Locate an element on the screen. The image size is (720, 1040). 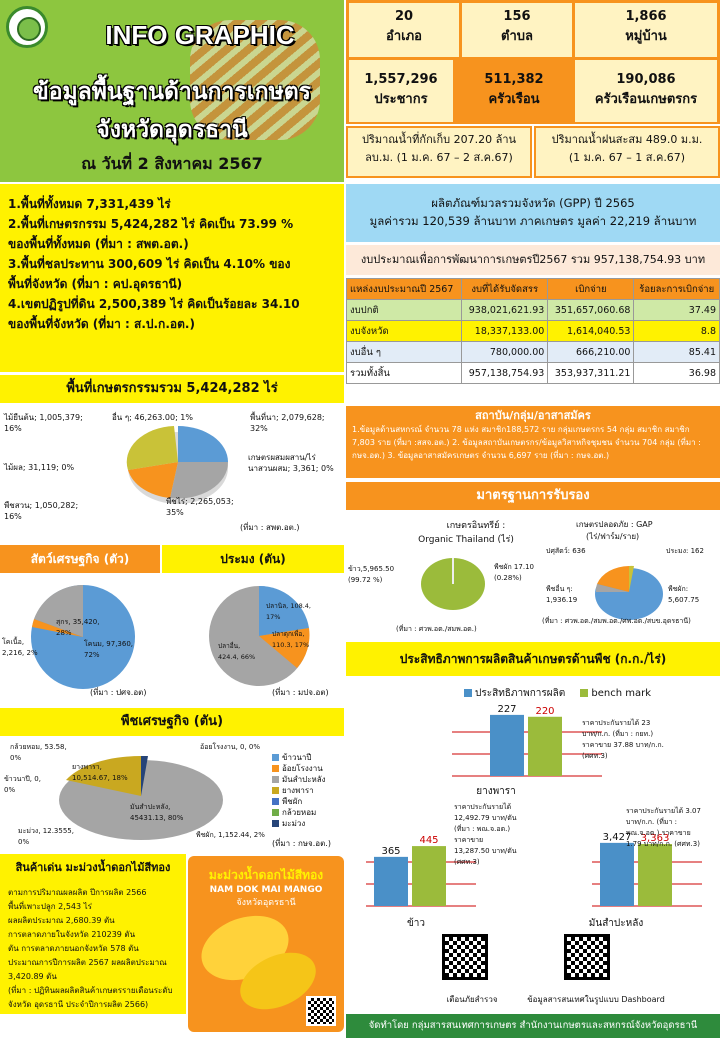
pie-label: กล้วยหอม, 53.58, 0% is located at coordinates (38, 752).